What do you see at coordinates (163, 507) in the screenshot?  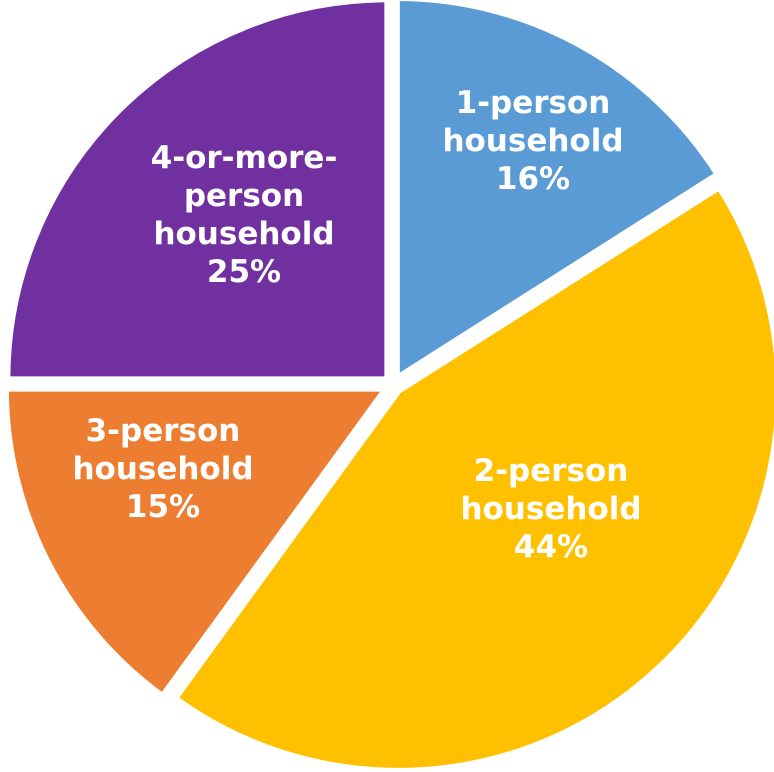 I see `slice-percent-label: 15%` at bounding box center [163, 507].